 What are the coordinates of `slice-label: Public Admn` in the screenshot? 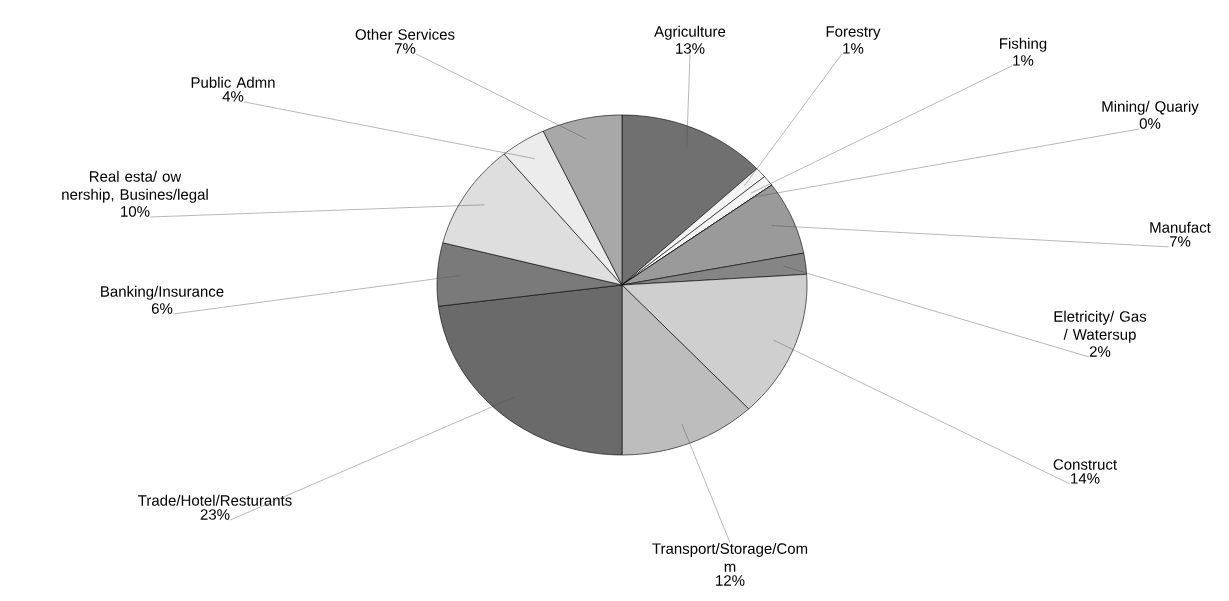 It's located at (233, 82).